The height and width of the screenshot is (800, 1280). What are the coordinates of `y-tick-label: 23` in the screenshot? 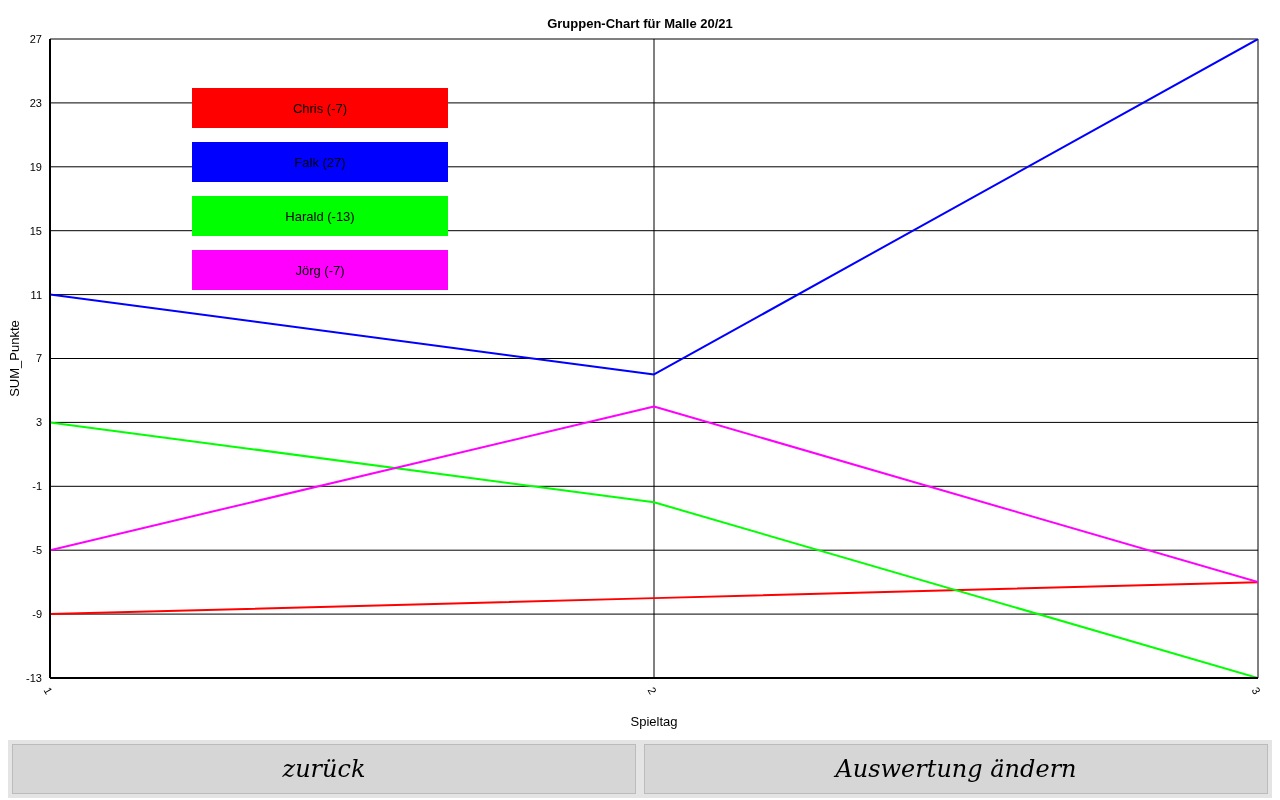 It's located at (35, 102).